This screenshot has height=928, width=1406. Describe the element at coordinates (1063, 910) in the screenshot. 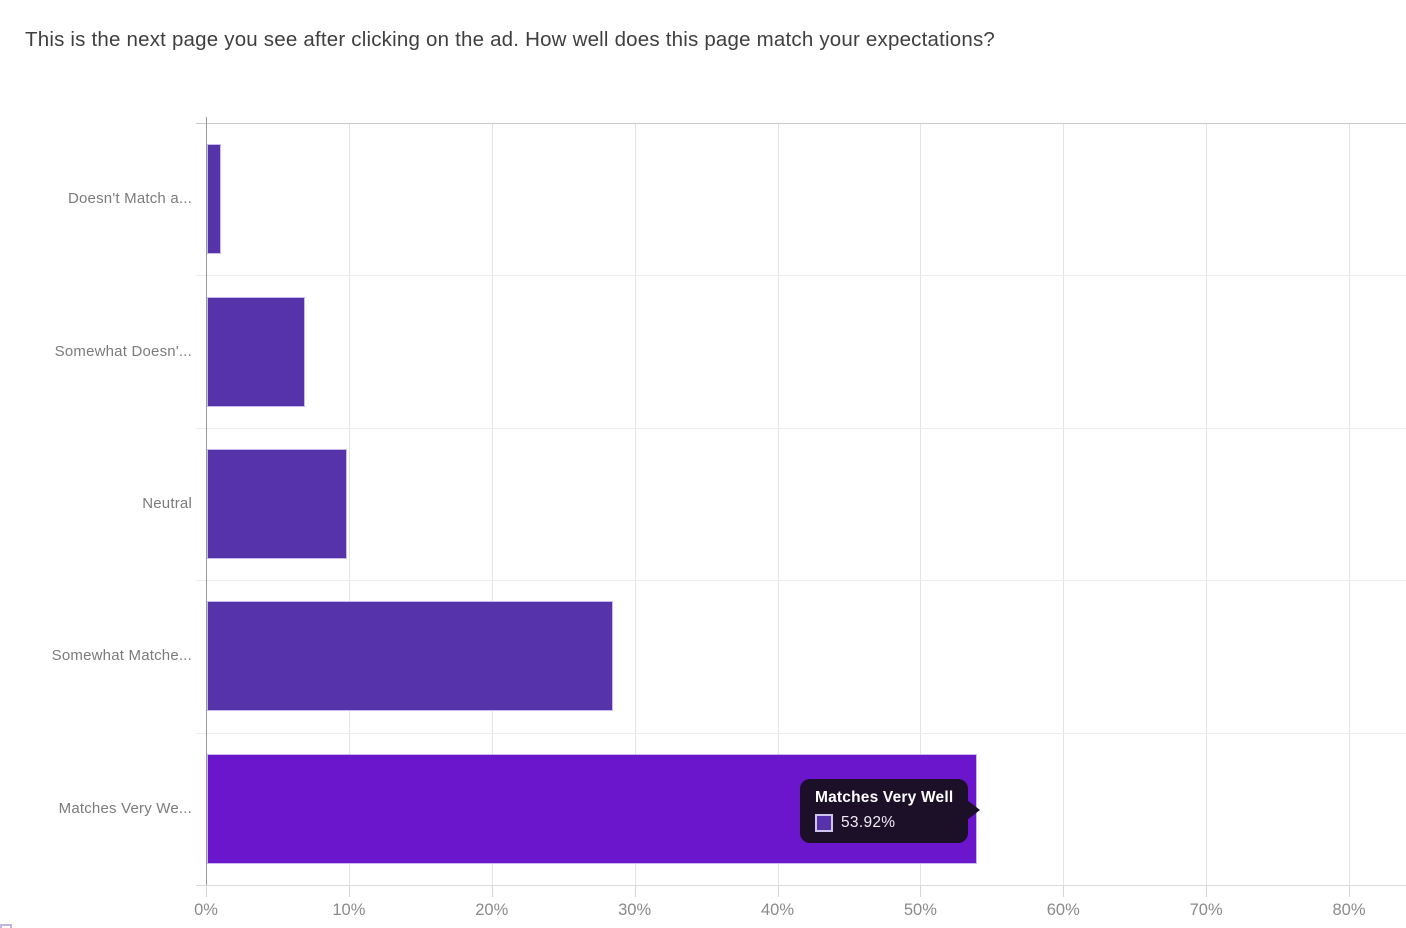

I see `x-axis-tick-label: 60%` at that location.